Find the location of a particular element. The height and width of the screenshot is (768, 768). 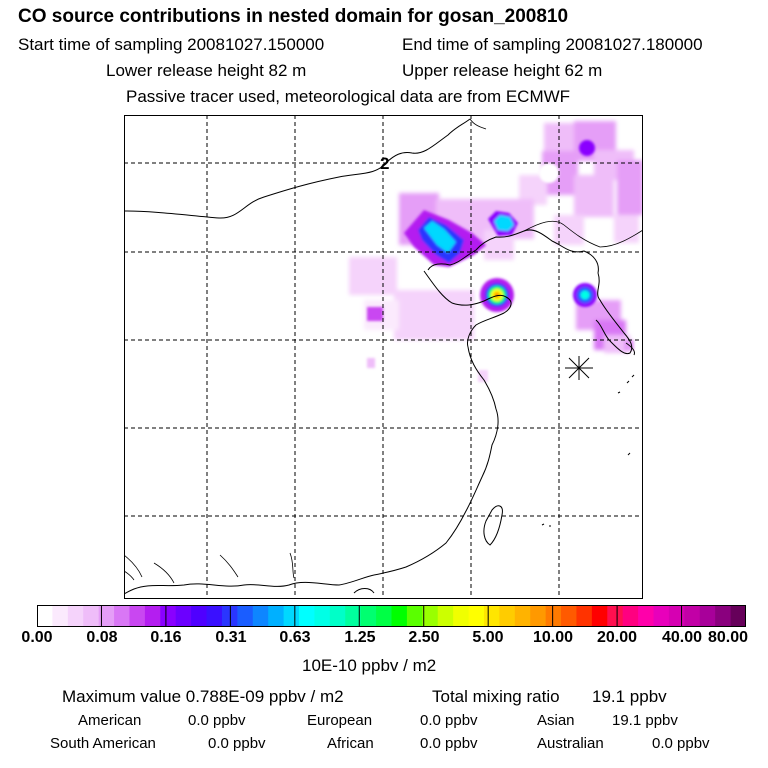

border-china-korea is located at coordinates (583, 234).